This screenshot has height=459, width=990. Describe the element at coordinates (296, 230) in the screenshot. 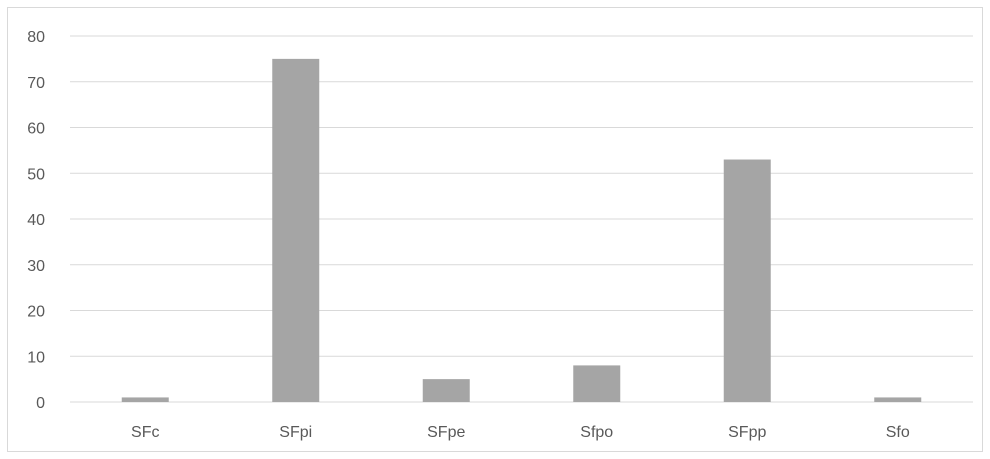

I see `bar-sfpi` at that location.